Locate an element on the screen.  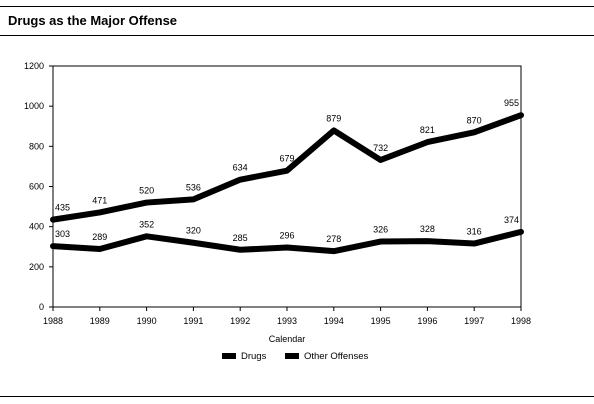
y-tick-label: 1000 is located at coordinates (34, 106).